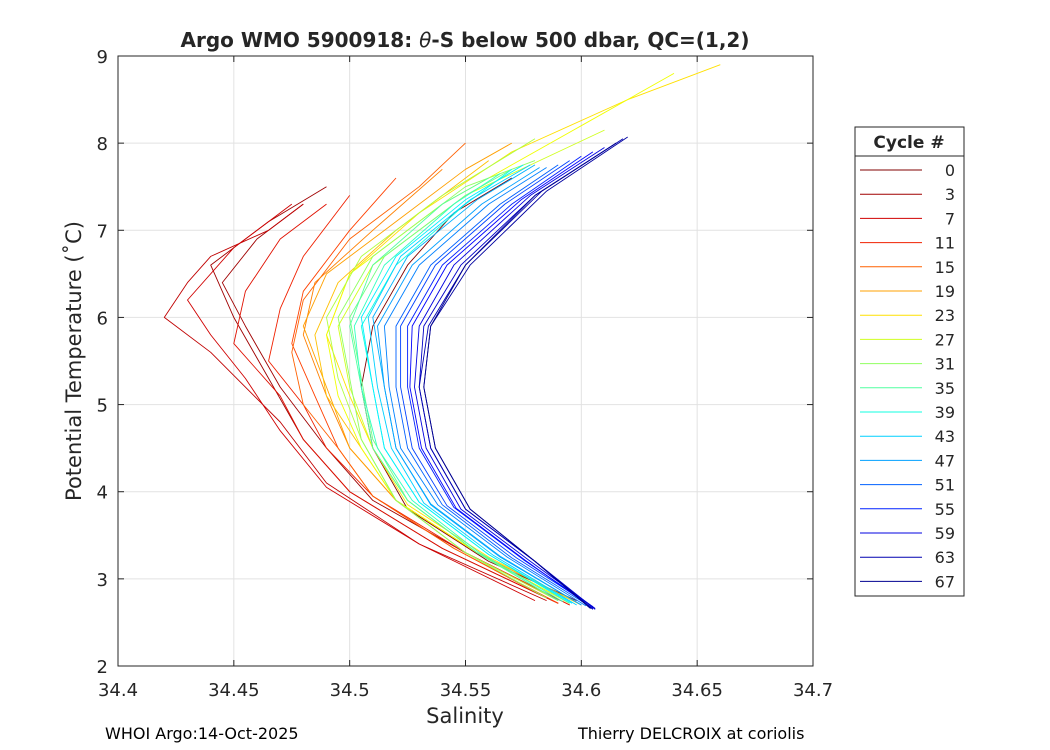 The image size is (1050, 750). What do you see at coordinates (581, 690) in the screenshot?
I see `x-tick-label: 34.6` at bounding box center [581, 690].